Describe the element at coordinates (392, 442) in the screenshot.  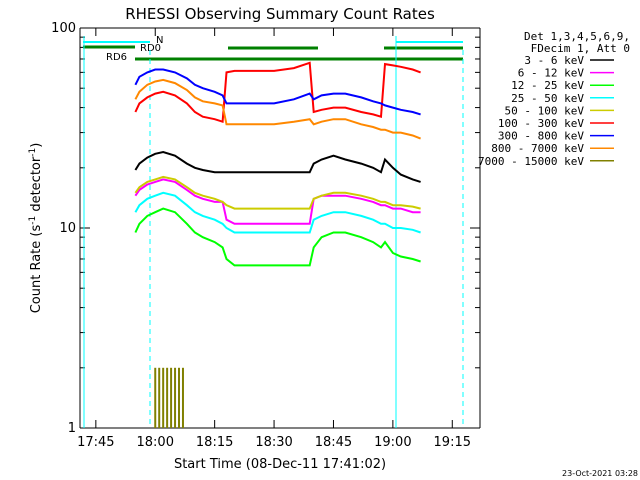
I see `x-tick-label: 19:00` at that location.